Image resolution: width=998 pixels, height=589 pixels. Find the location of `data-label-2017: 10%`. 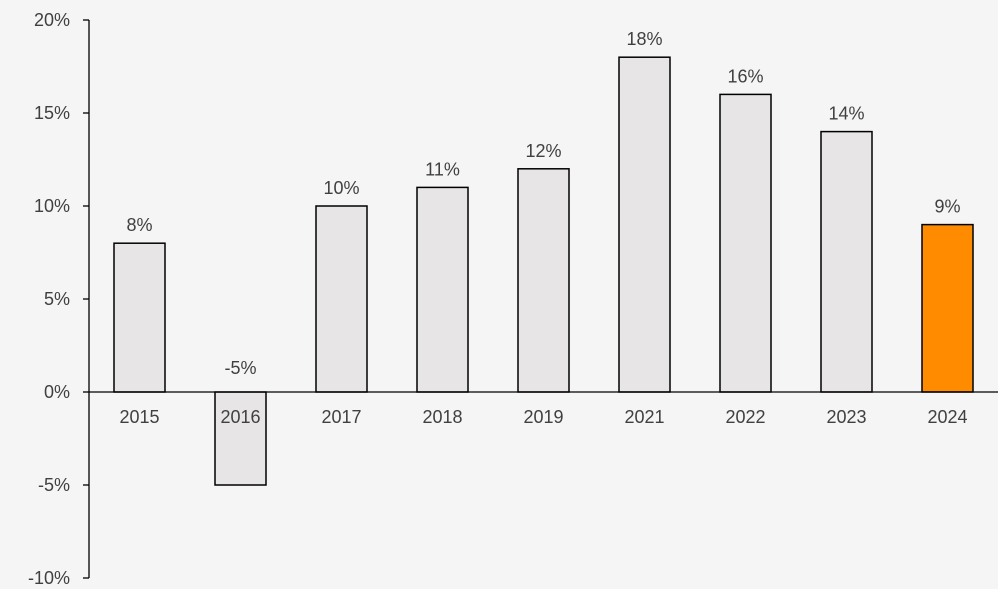

data-label-2017: 10% is located at coordinates (341, 188).